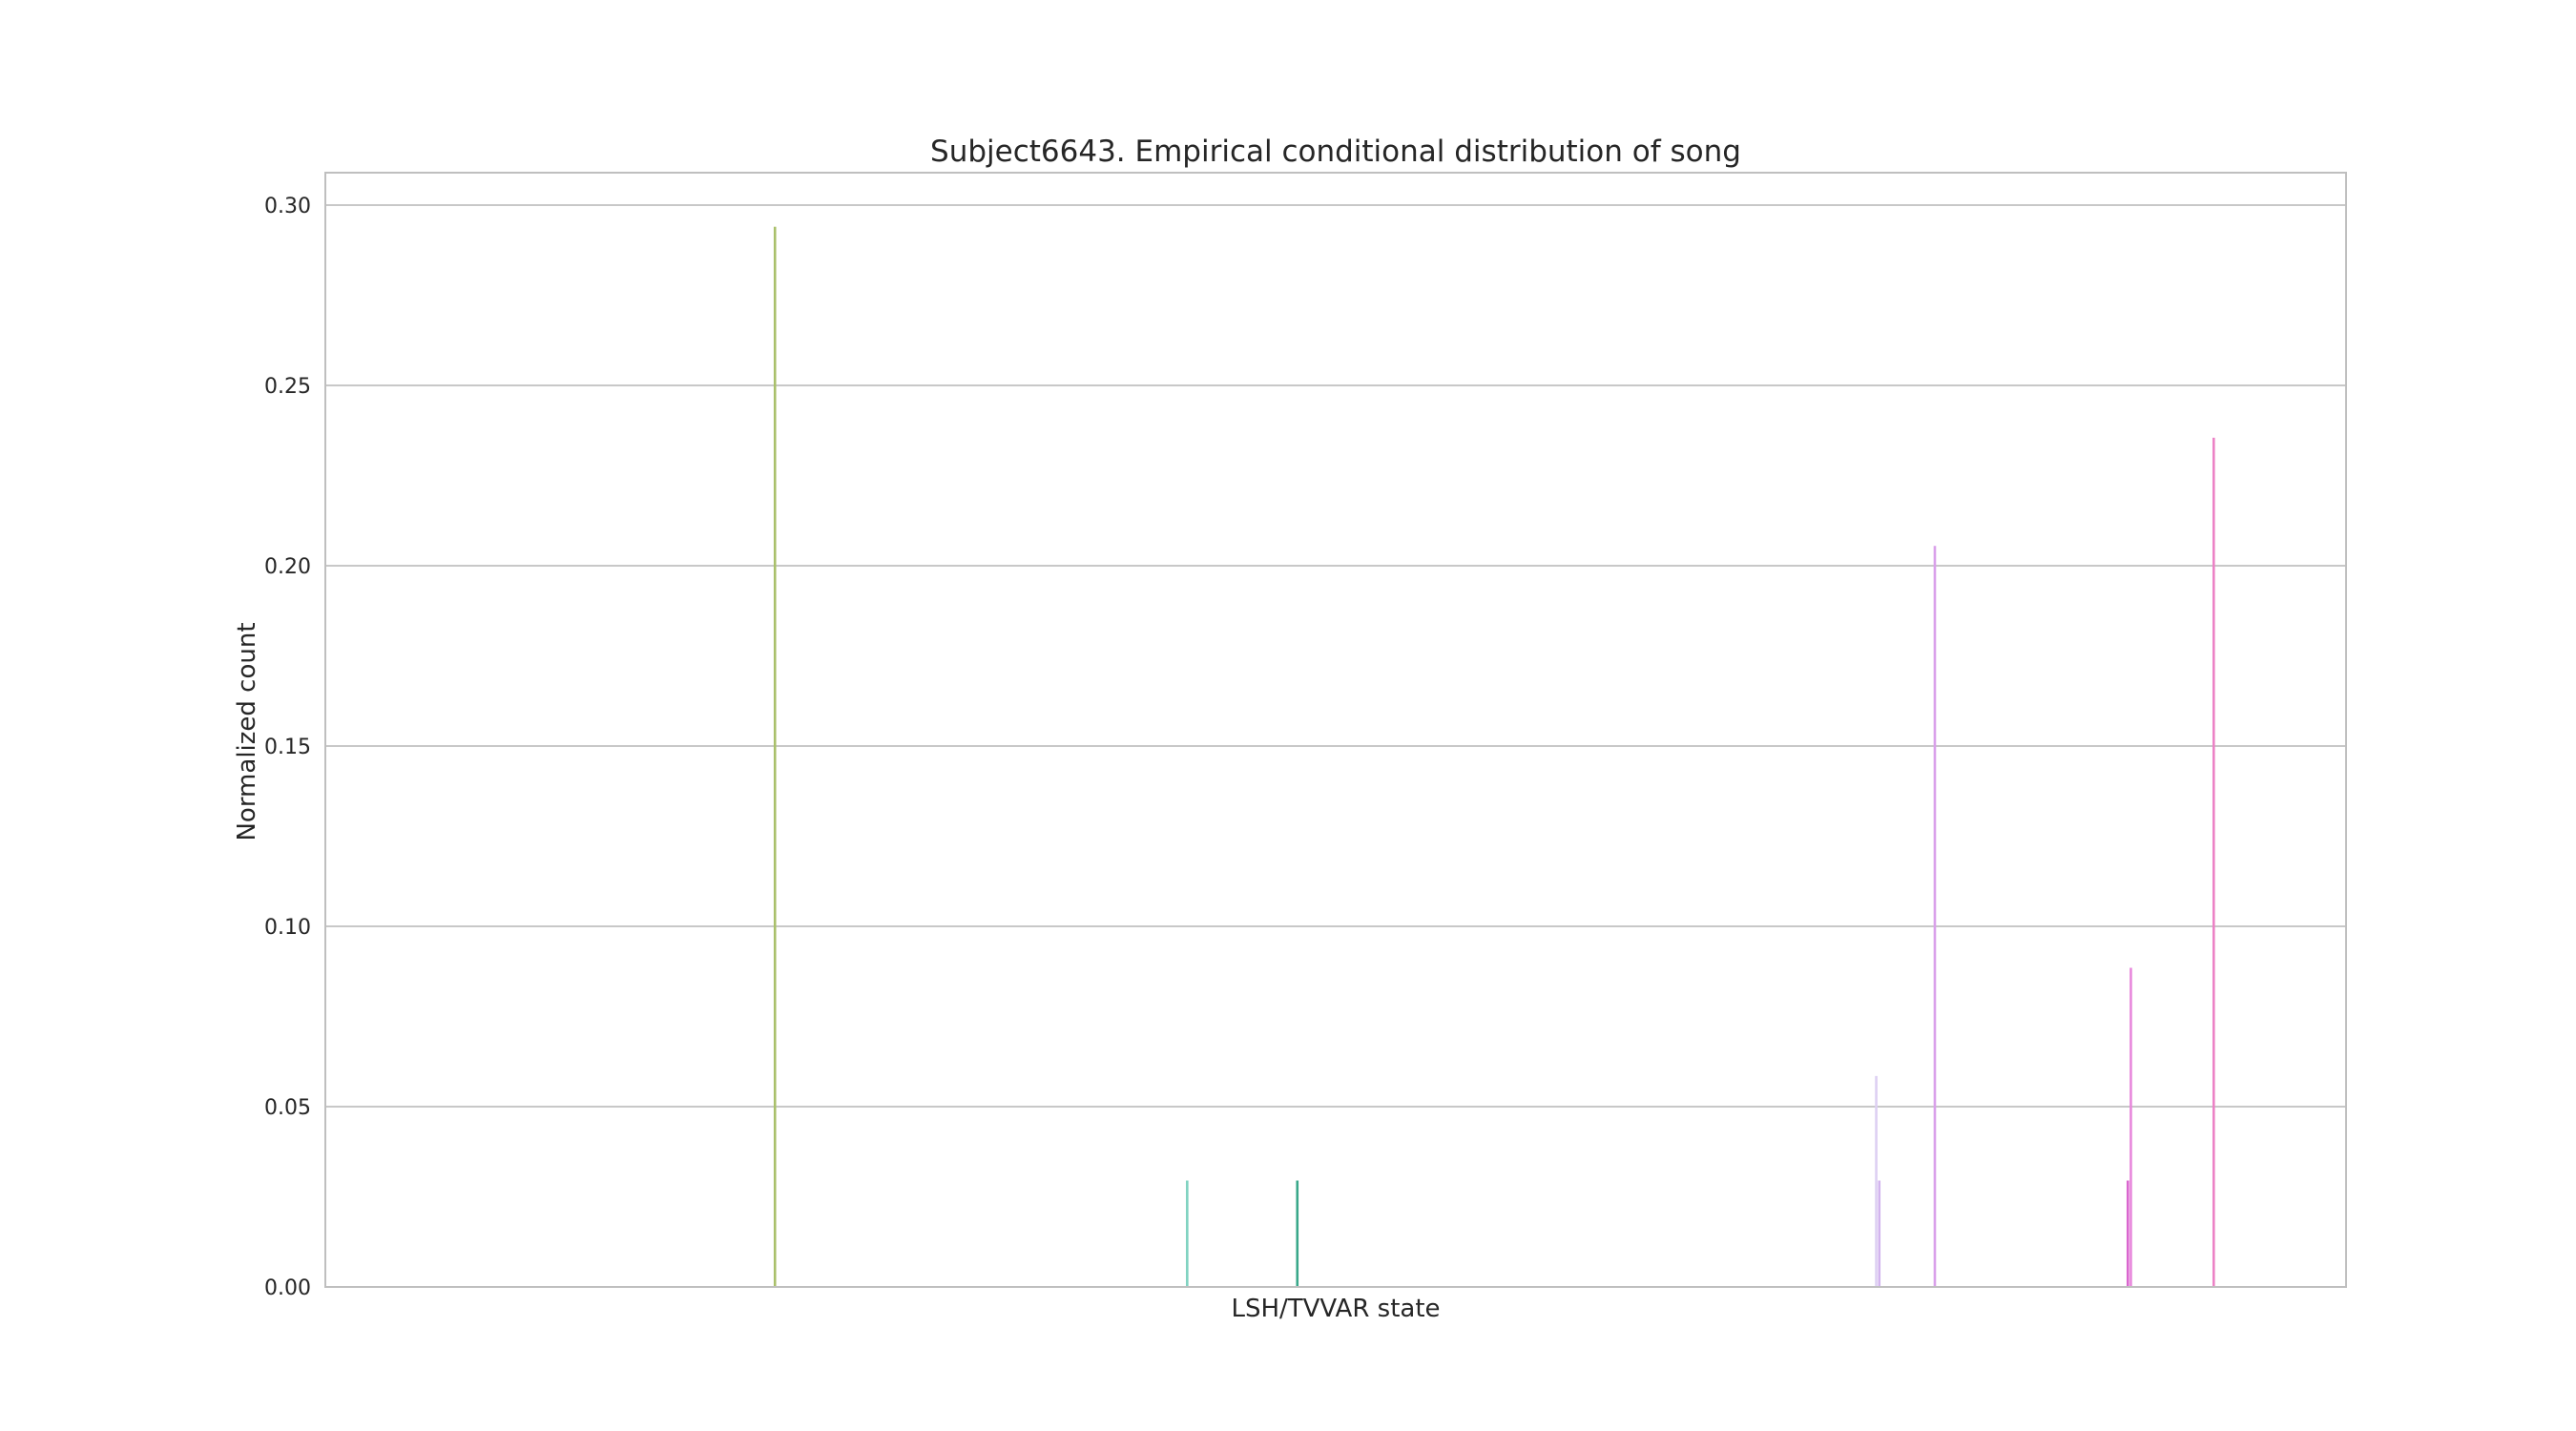  Describe the element at coordinates (287, 387) in the screenshot. I see `y-tick-label: 0.25` at that location.